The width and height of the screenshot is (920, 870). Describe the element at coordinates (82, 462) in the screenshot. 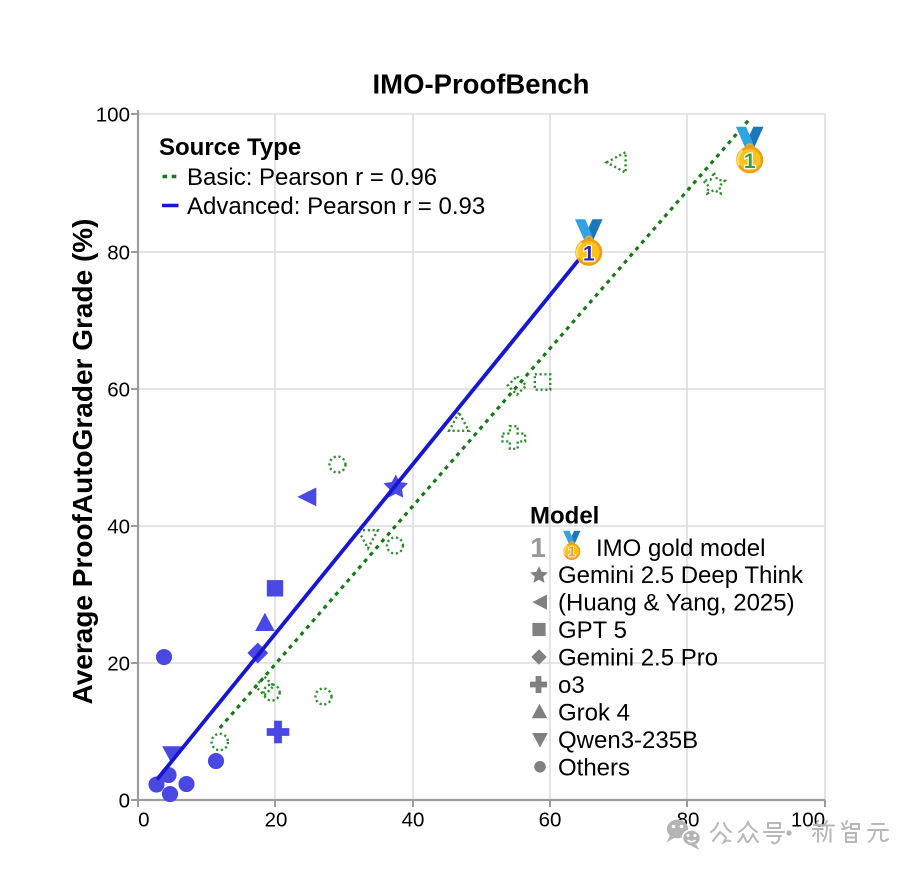

I see `svg-text:Average ProofAutoGrader Grade: Average ProofAutoGrader Grade (%)` at that location.